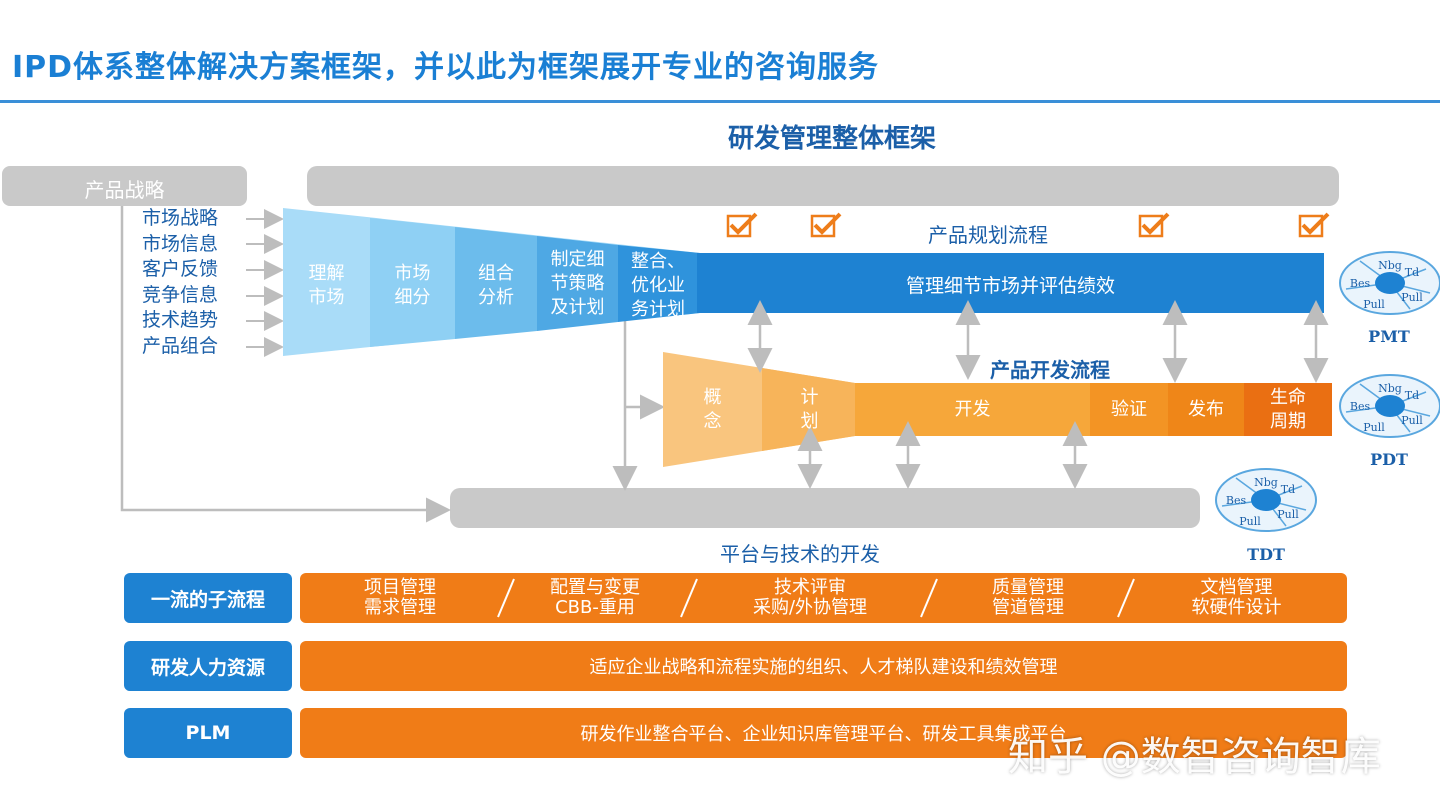  Describe the element at coordinates (180, 320) in the screenshot. I see `input-item: 技术趋势` at that location.